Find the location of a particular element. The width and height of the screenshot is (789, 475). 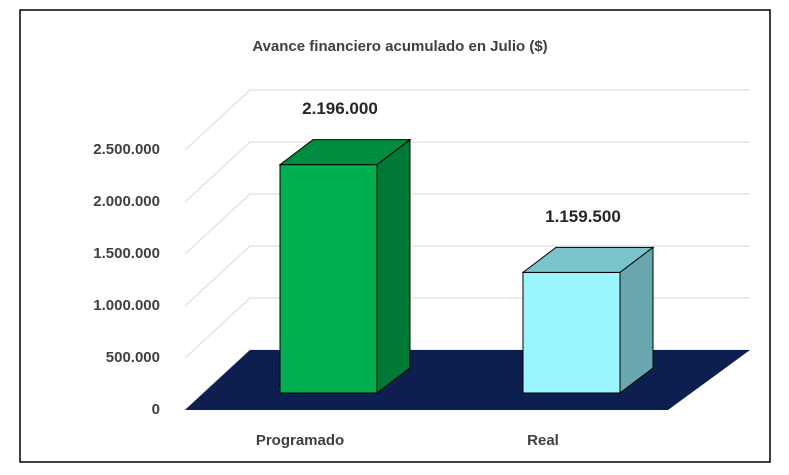

y-tick-label: 1.000.000 is located at coordinates (126, 305).